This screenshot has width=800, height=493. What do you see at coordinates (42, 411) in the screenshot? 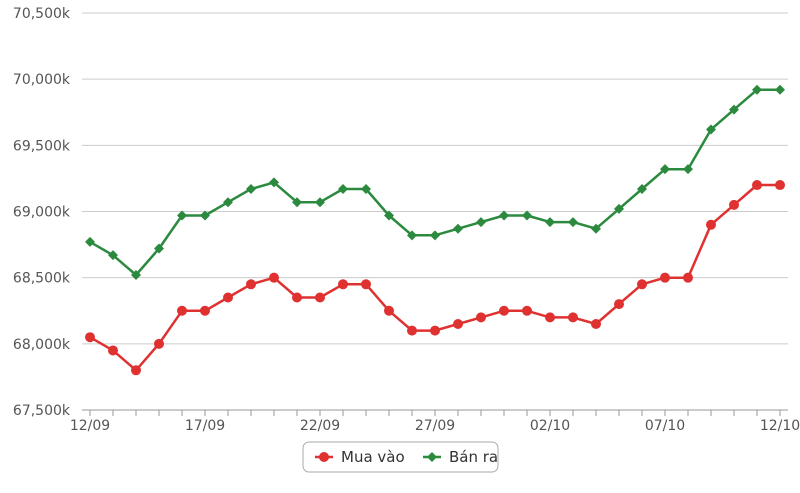
I see `y-tick-label: 67,500k` at bounding box center [42, 411].